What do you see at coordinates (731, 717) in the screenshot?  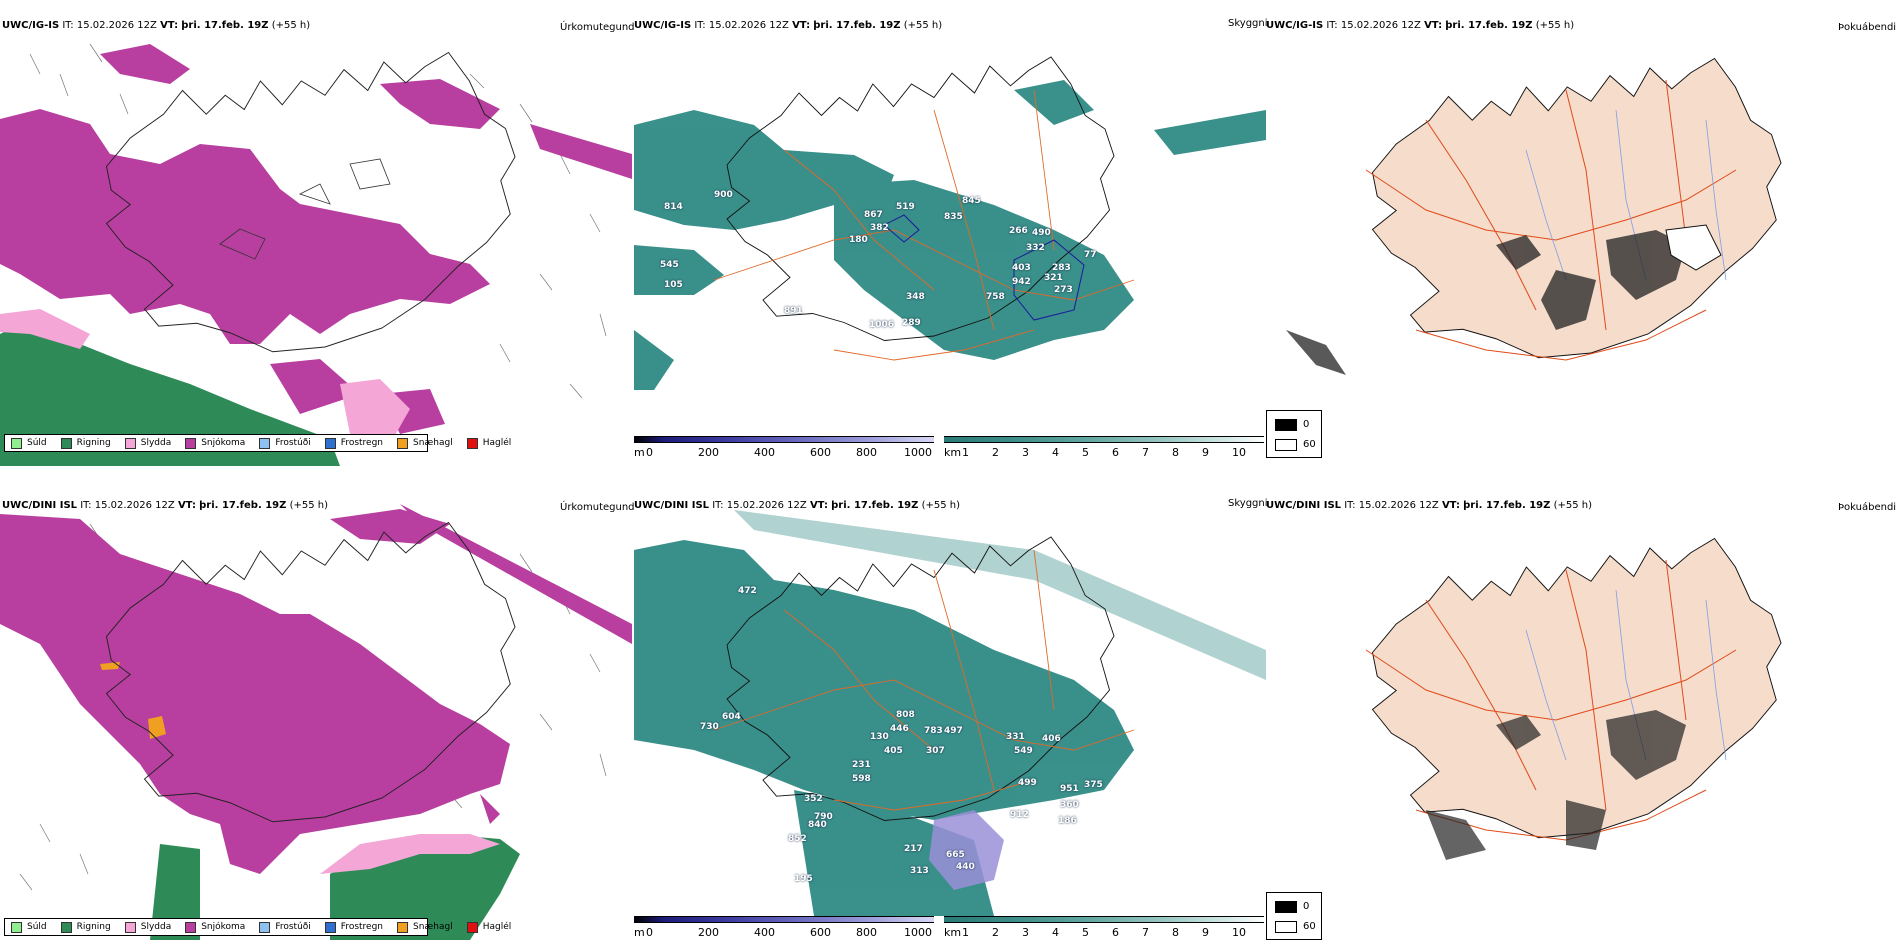 I see `height-label: 604` at bounding box center [731, 717].